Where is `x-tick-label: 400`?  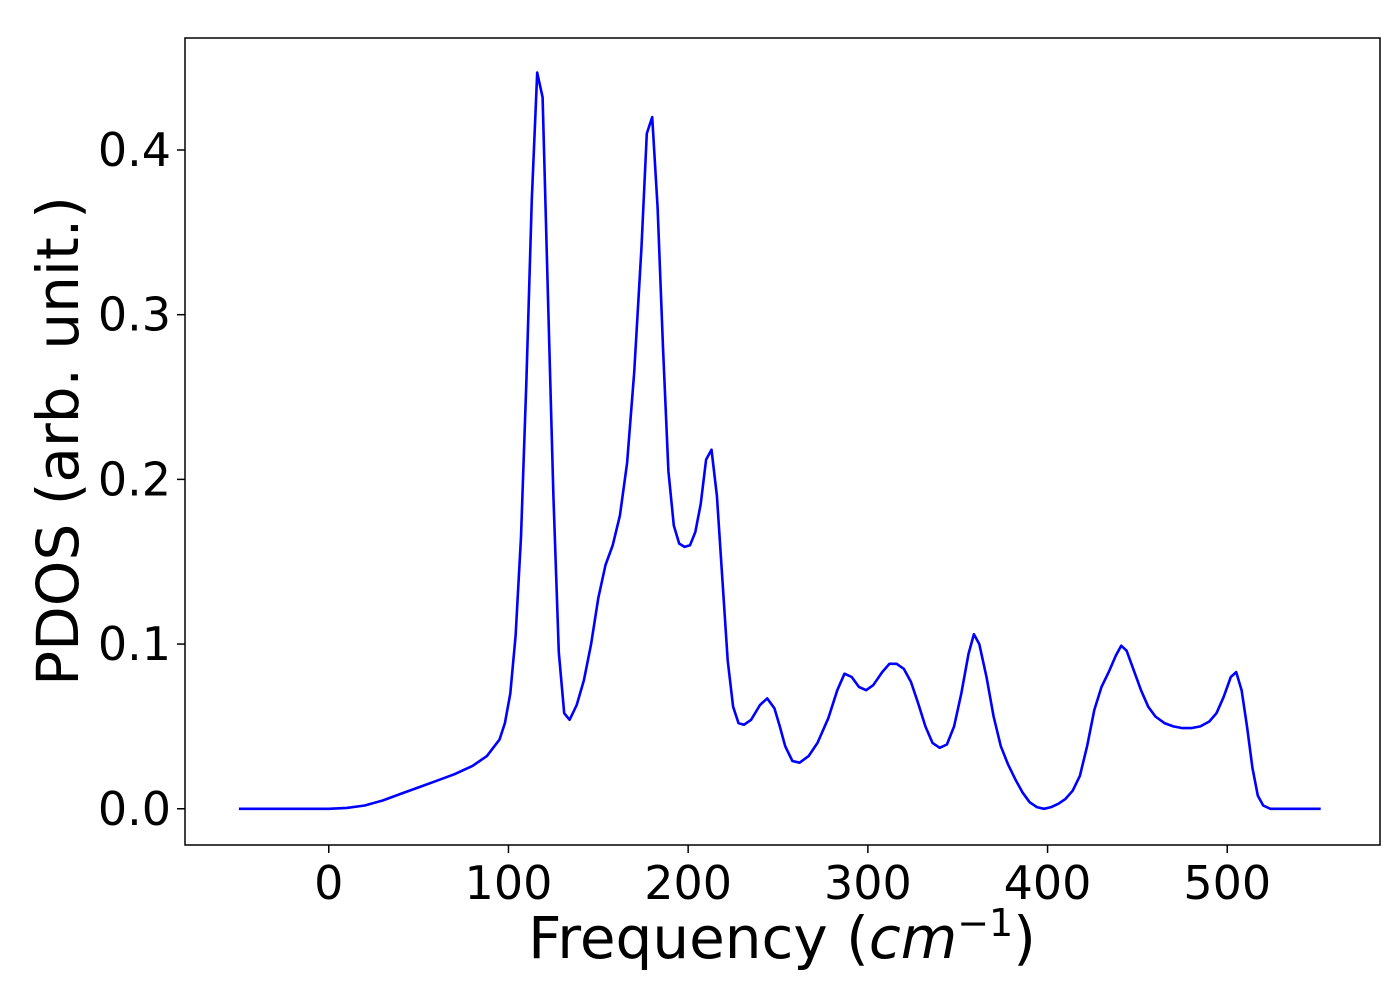
x-tick-label: 400 is located at coordinates (1048, 883).